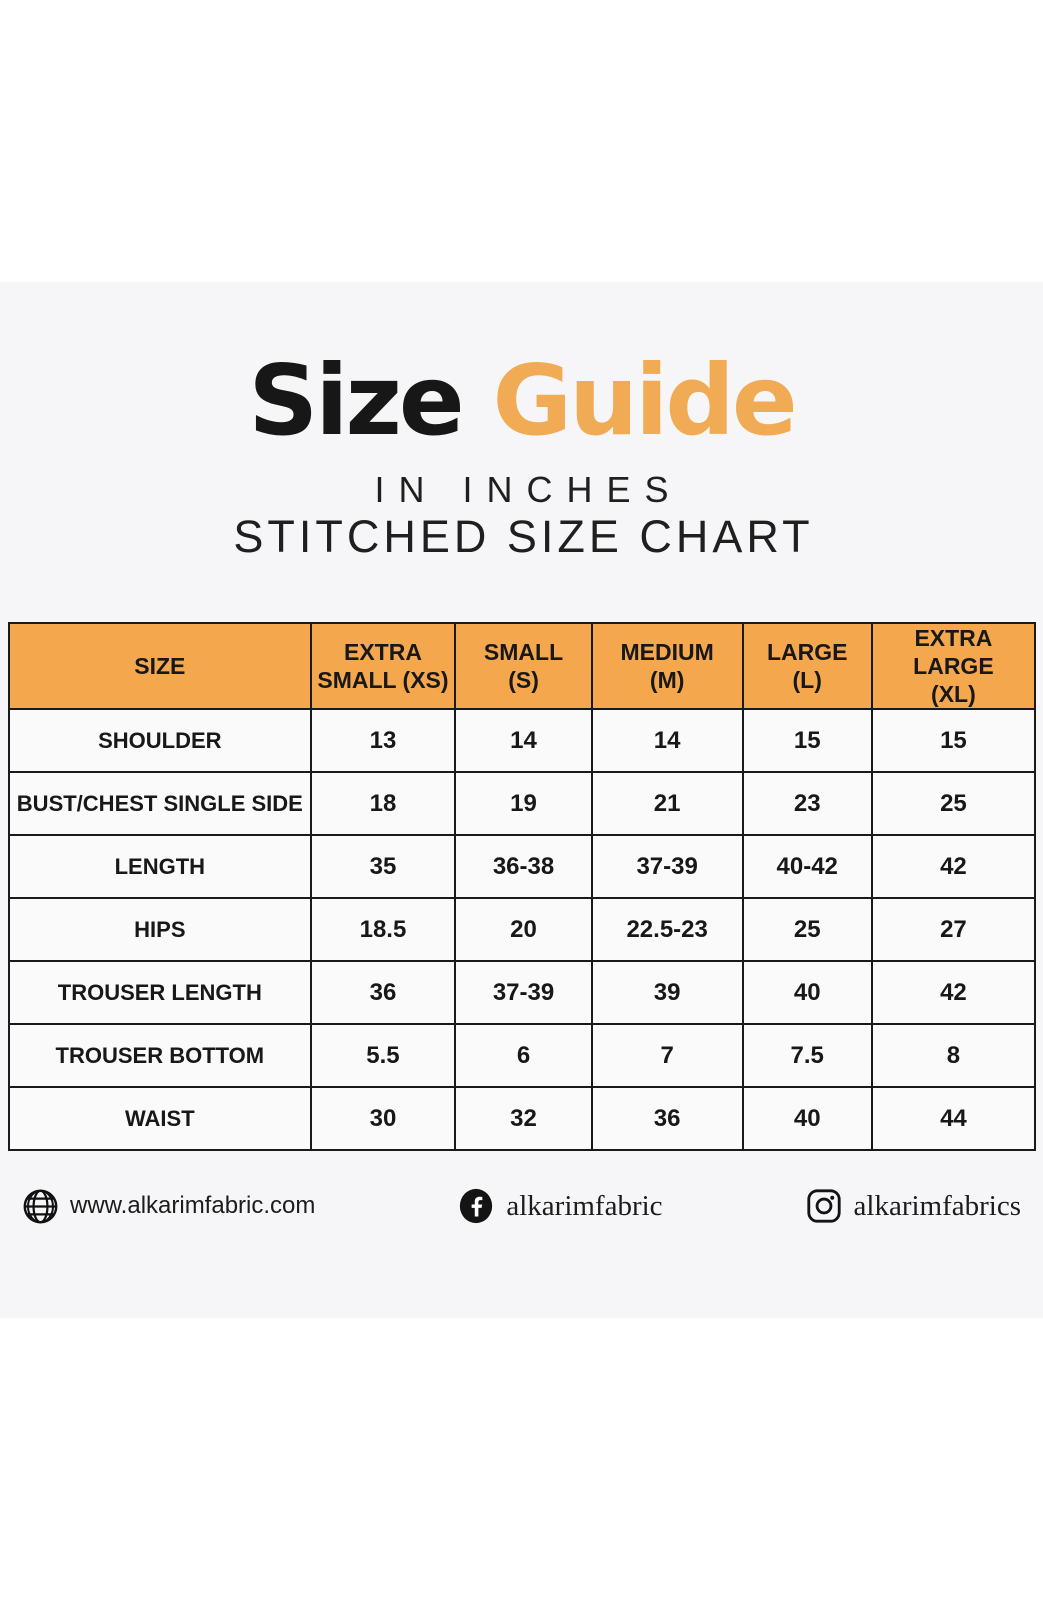 This screenshot has width=1043, height=1600. I want to click on header-cell: EXTRA LARGE (XL), so click(953, 666).